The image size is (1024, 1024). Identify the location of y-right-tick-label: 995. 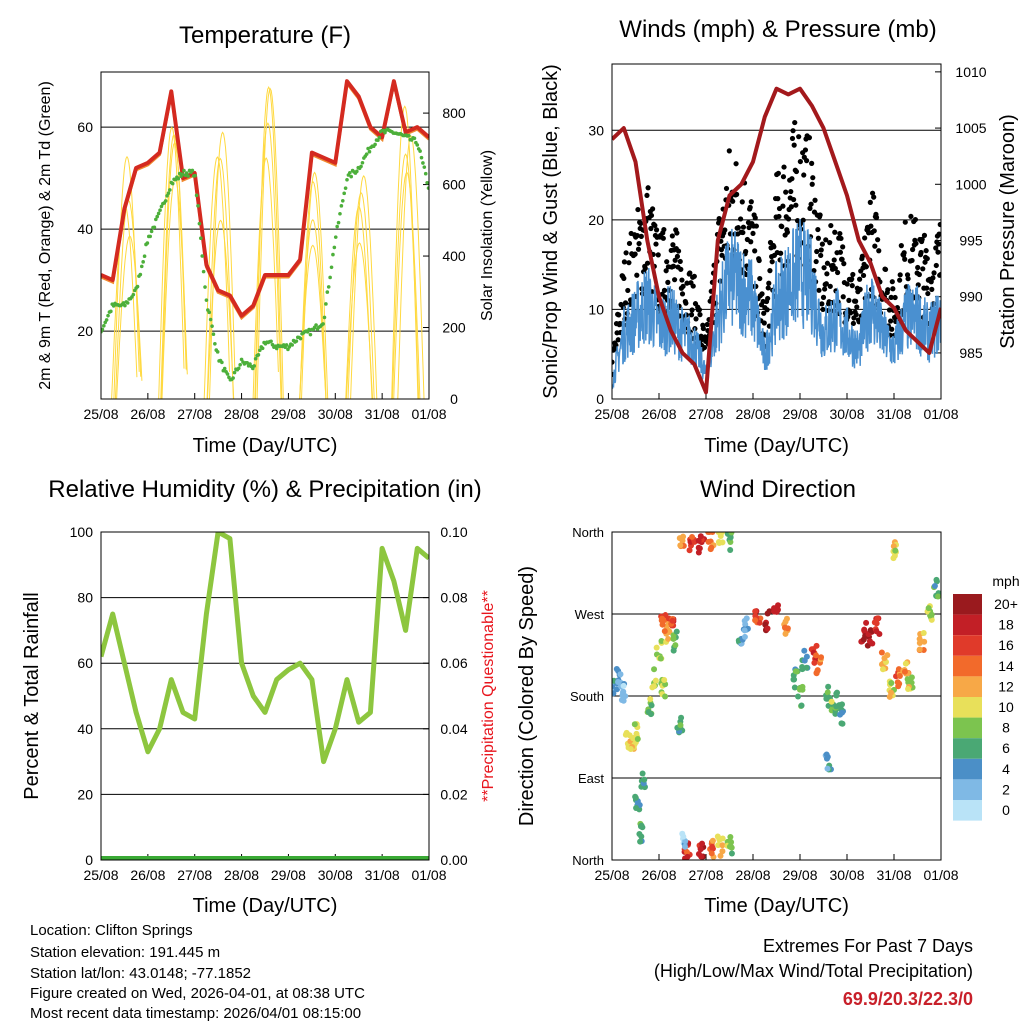
(971, 240).